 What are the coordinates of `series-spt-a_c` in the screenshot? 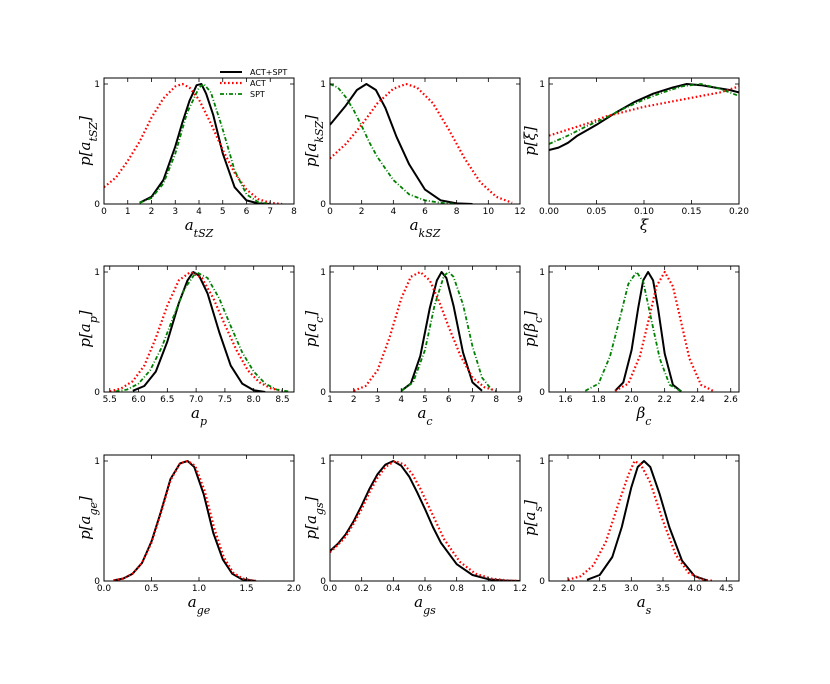 It's located at (446, 331).